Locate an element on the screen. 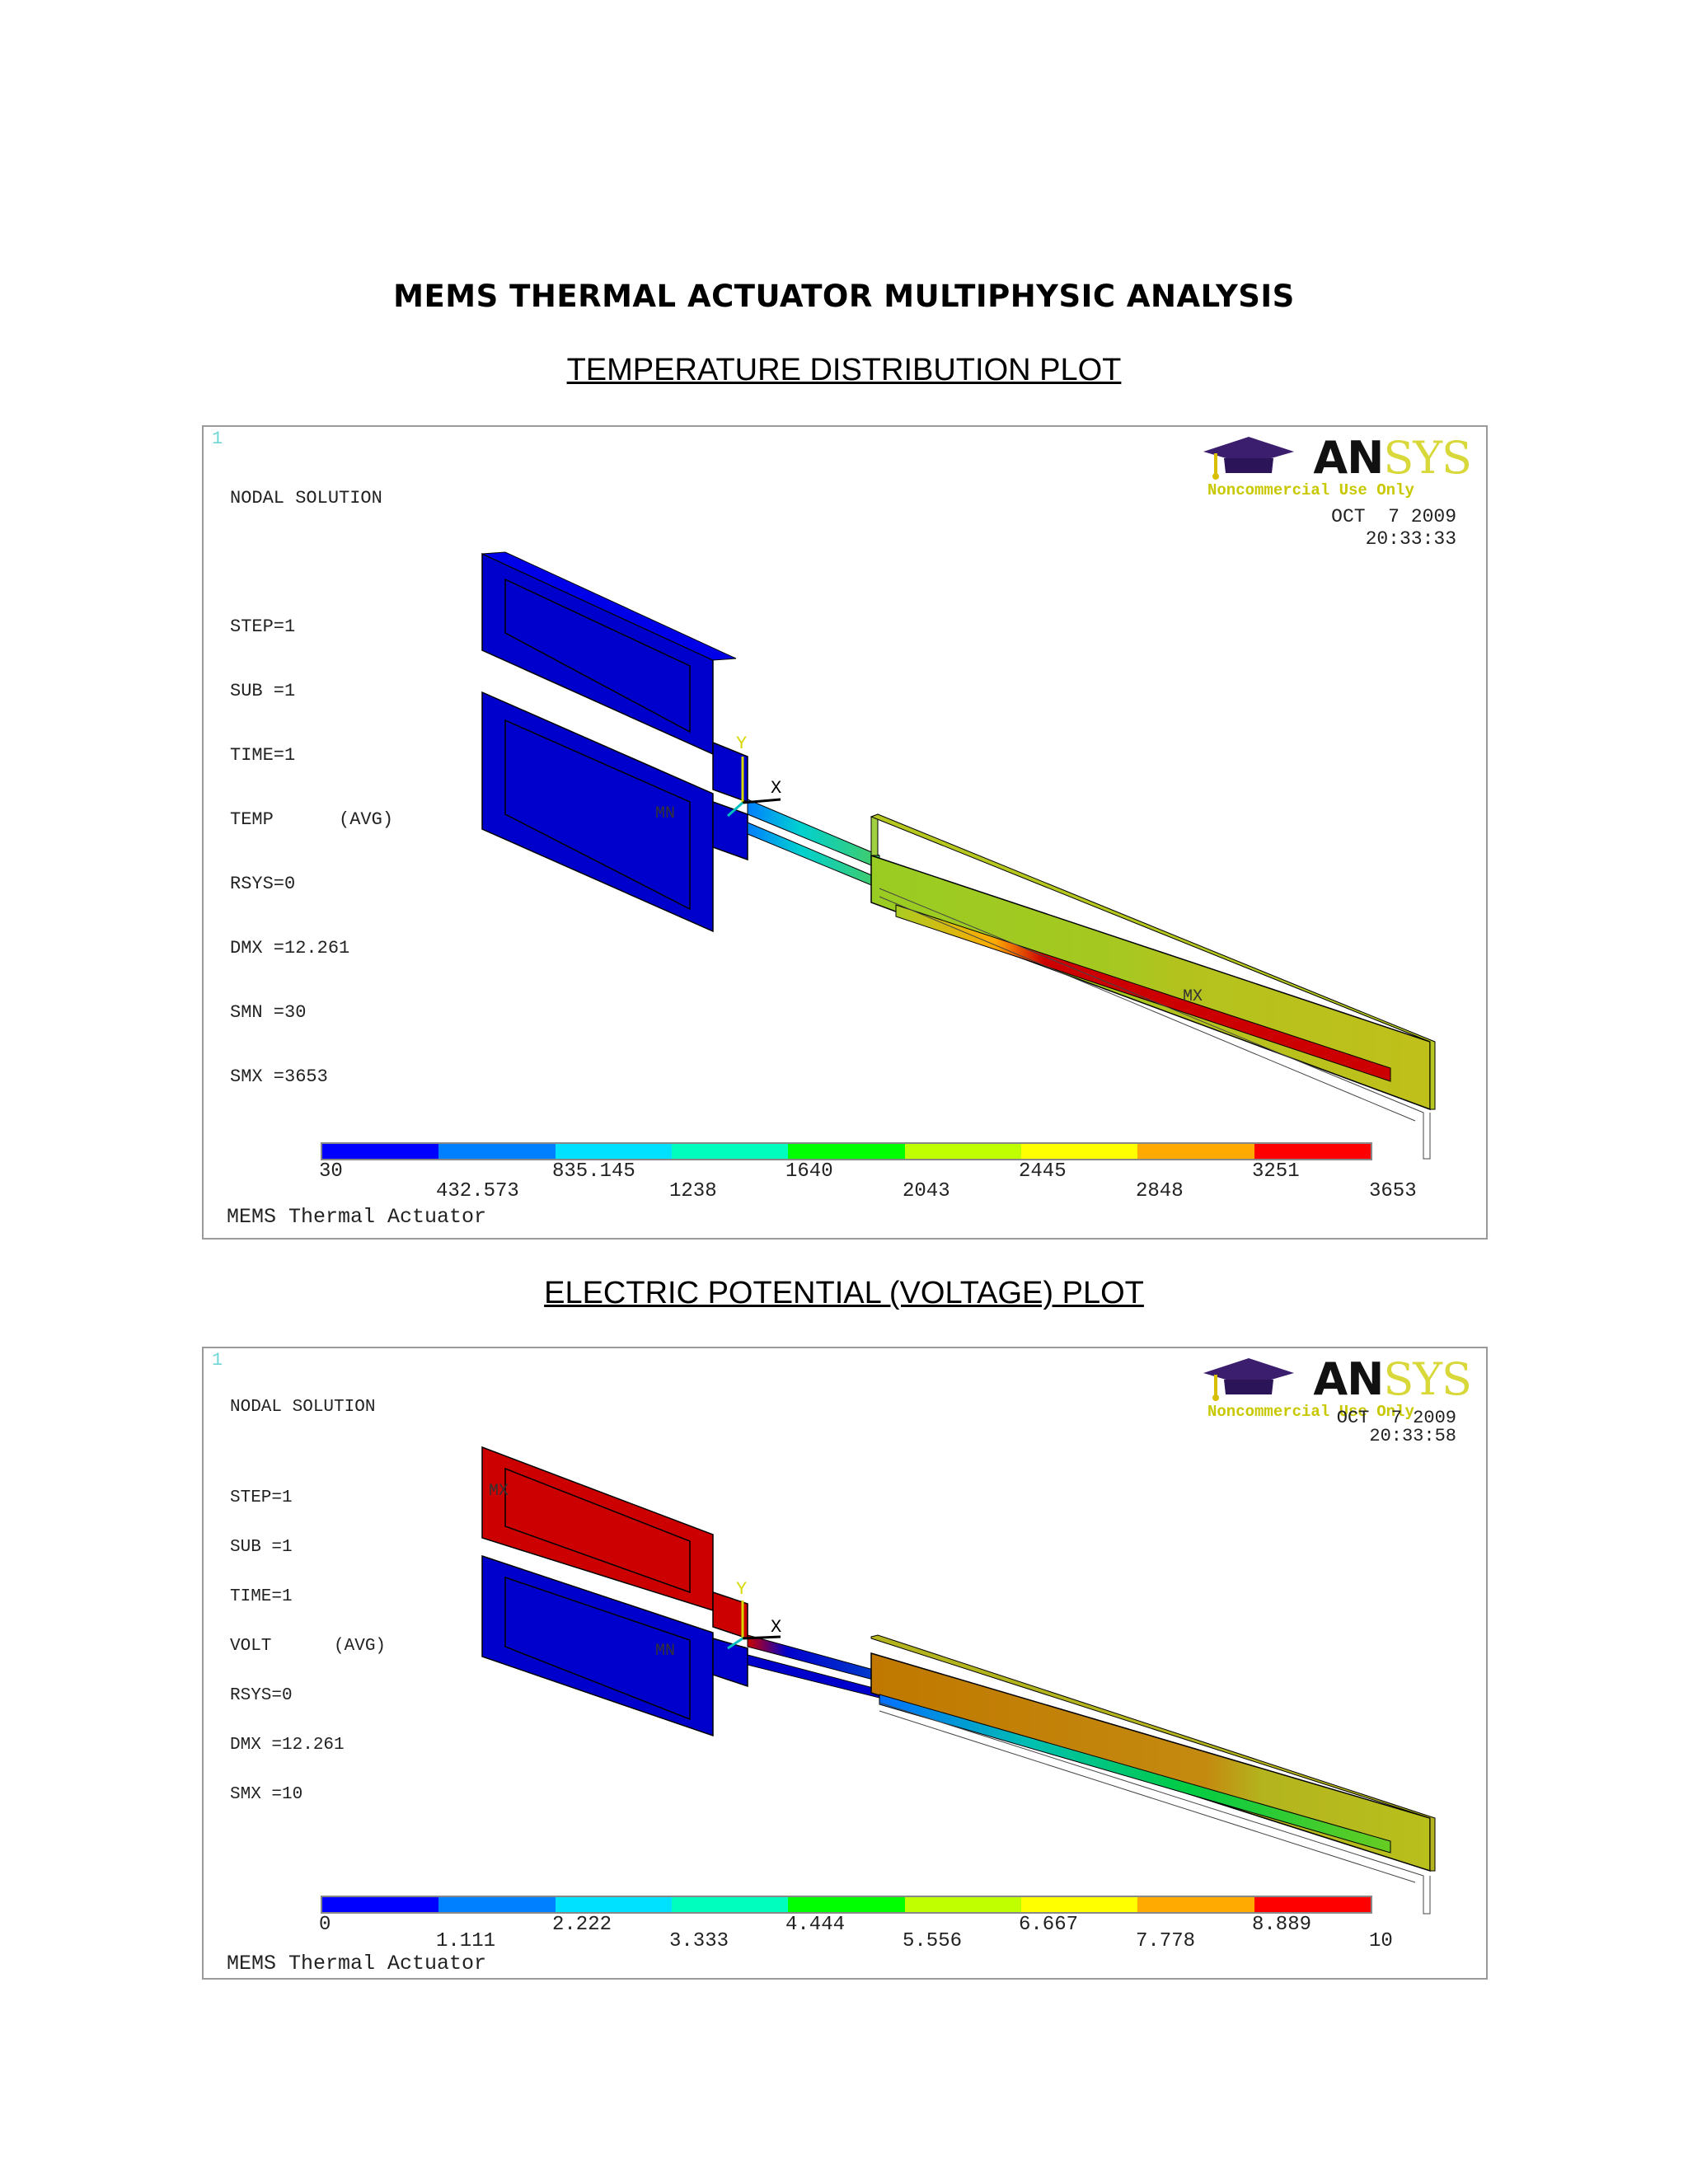 The width and height of the screenshot is (1688, 2184). legend-tick: 5.556 is located at coordinates (933, 1941).